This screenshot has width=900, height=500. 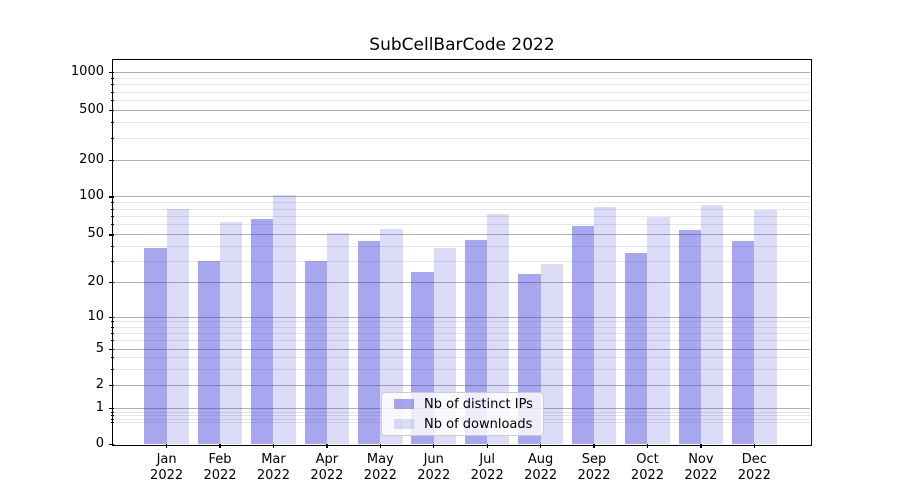 I want to click on y-tick-label: 10, so click(x=95, y=316).